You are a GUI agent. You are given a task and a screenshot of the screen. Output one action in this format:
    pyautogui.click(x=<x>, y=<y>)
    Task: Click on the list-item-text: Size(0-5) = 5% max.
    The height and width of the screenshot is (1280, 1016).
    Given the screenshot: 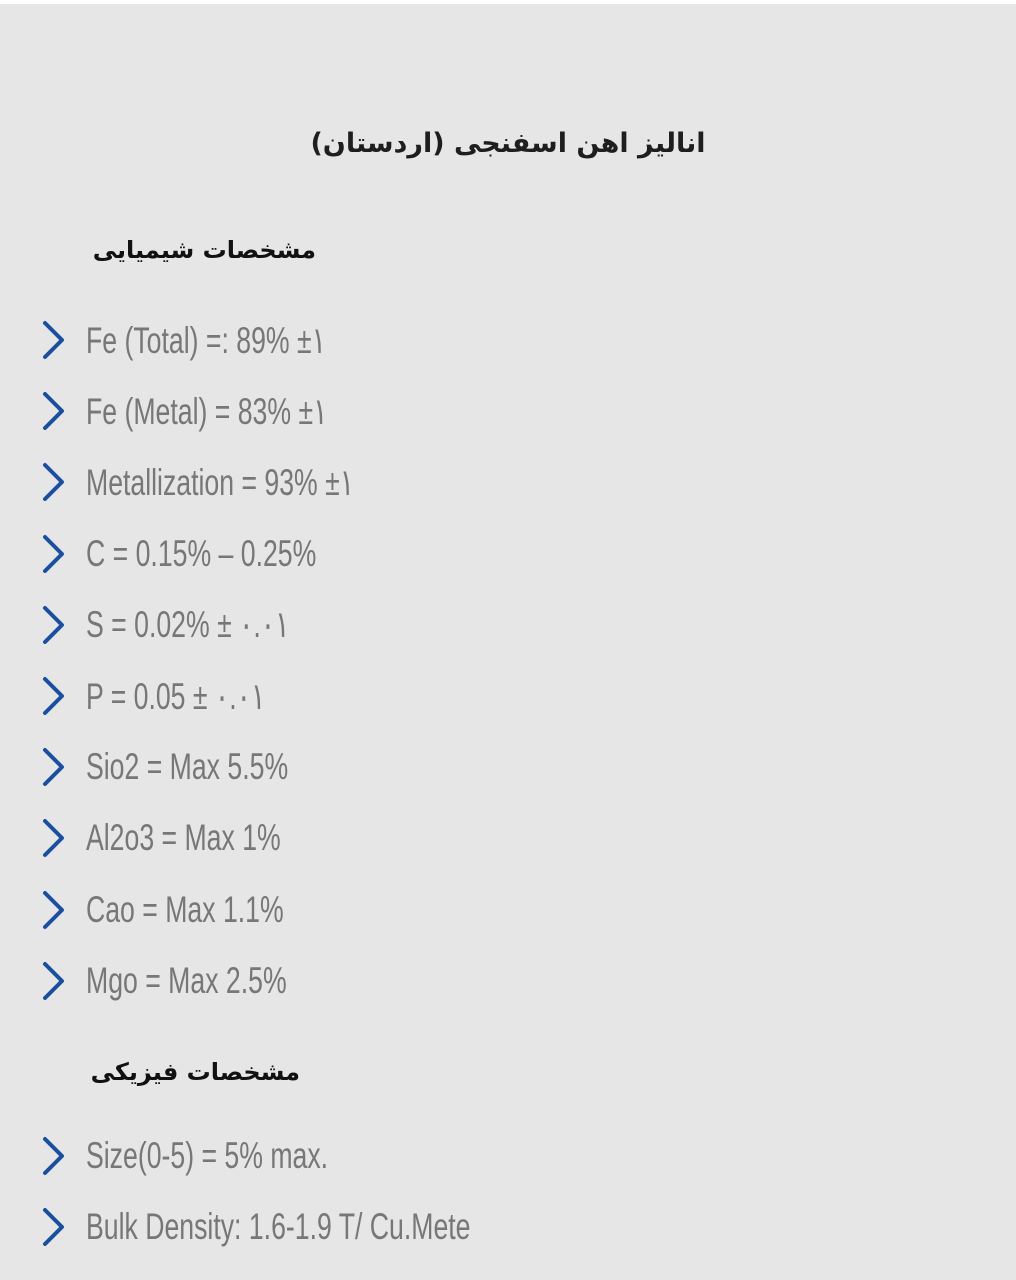 What is the action you would take?
    pyautogui.click(x=207, y=1155)
    